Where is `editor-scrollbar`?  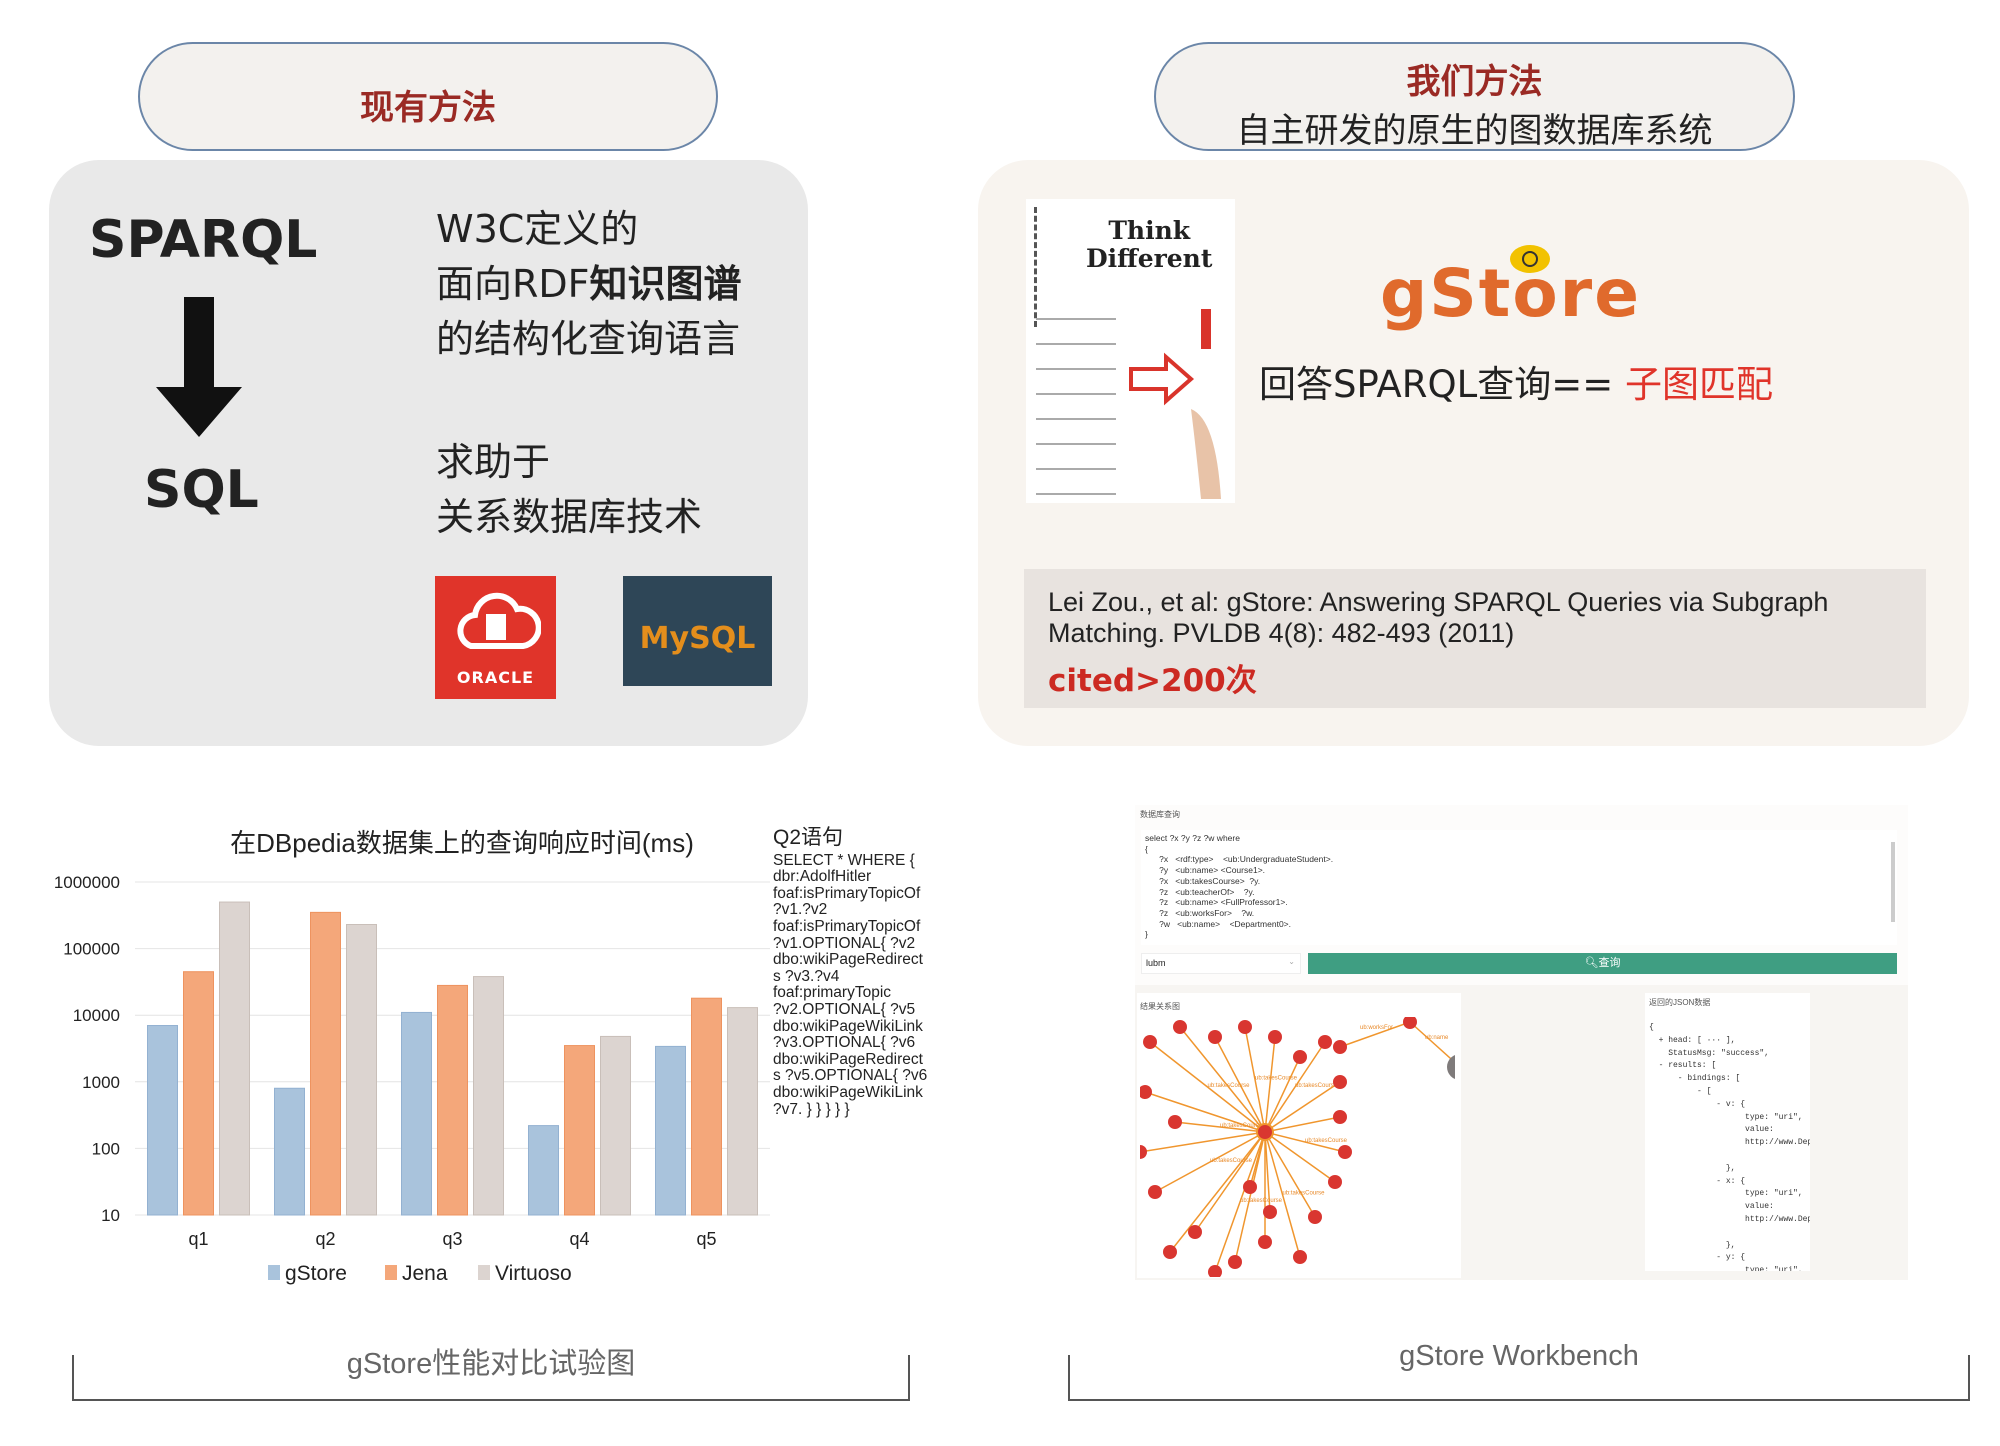 editor-scrollbar is located at coordinates (1893, 882).